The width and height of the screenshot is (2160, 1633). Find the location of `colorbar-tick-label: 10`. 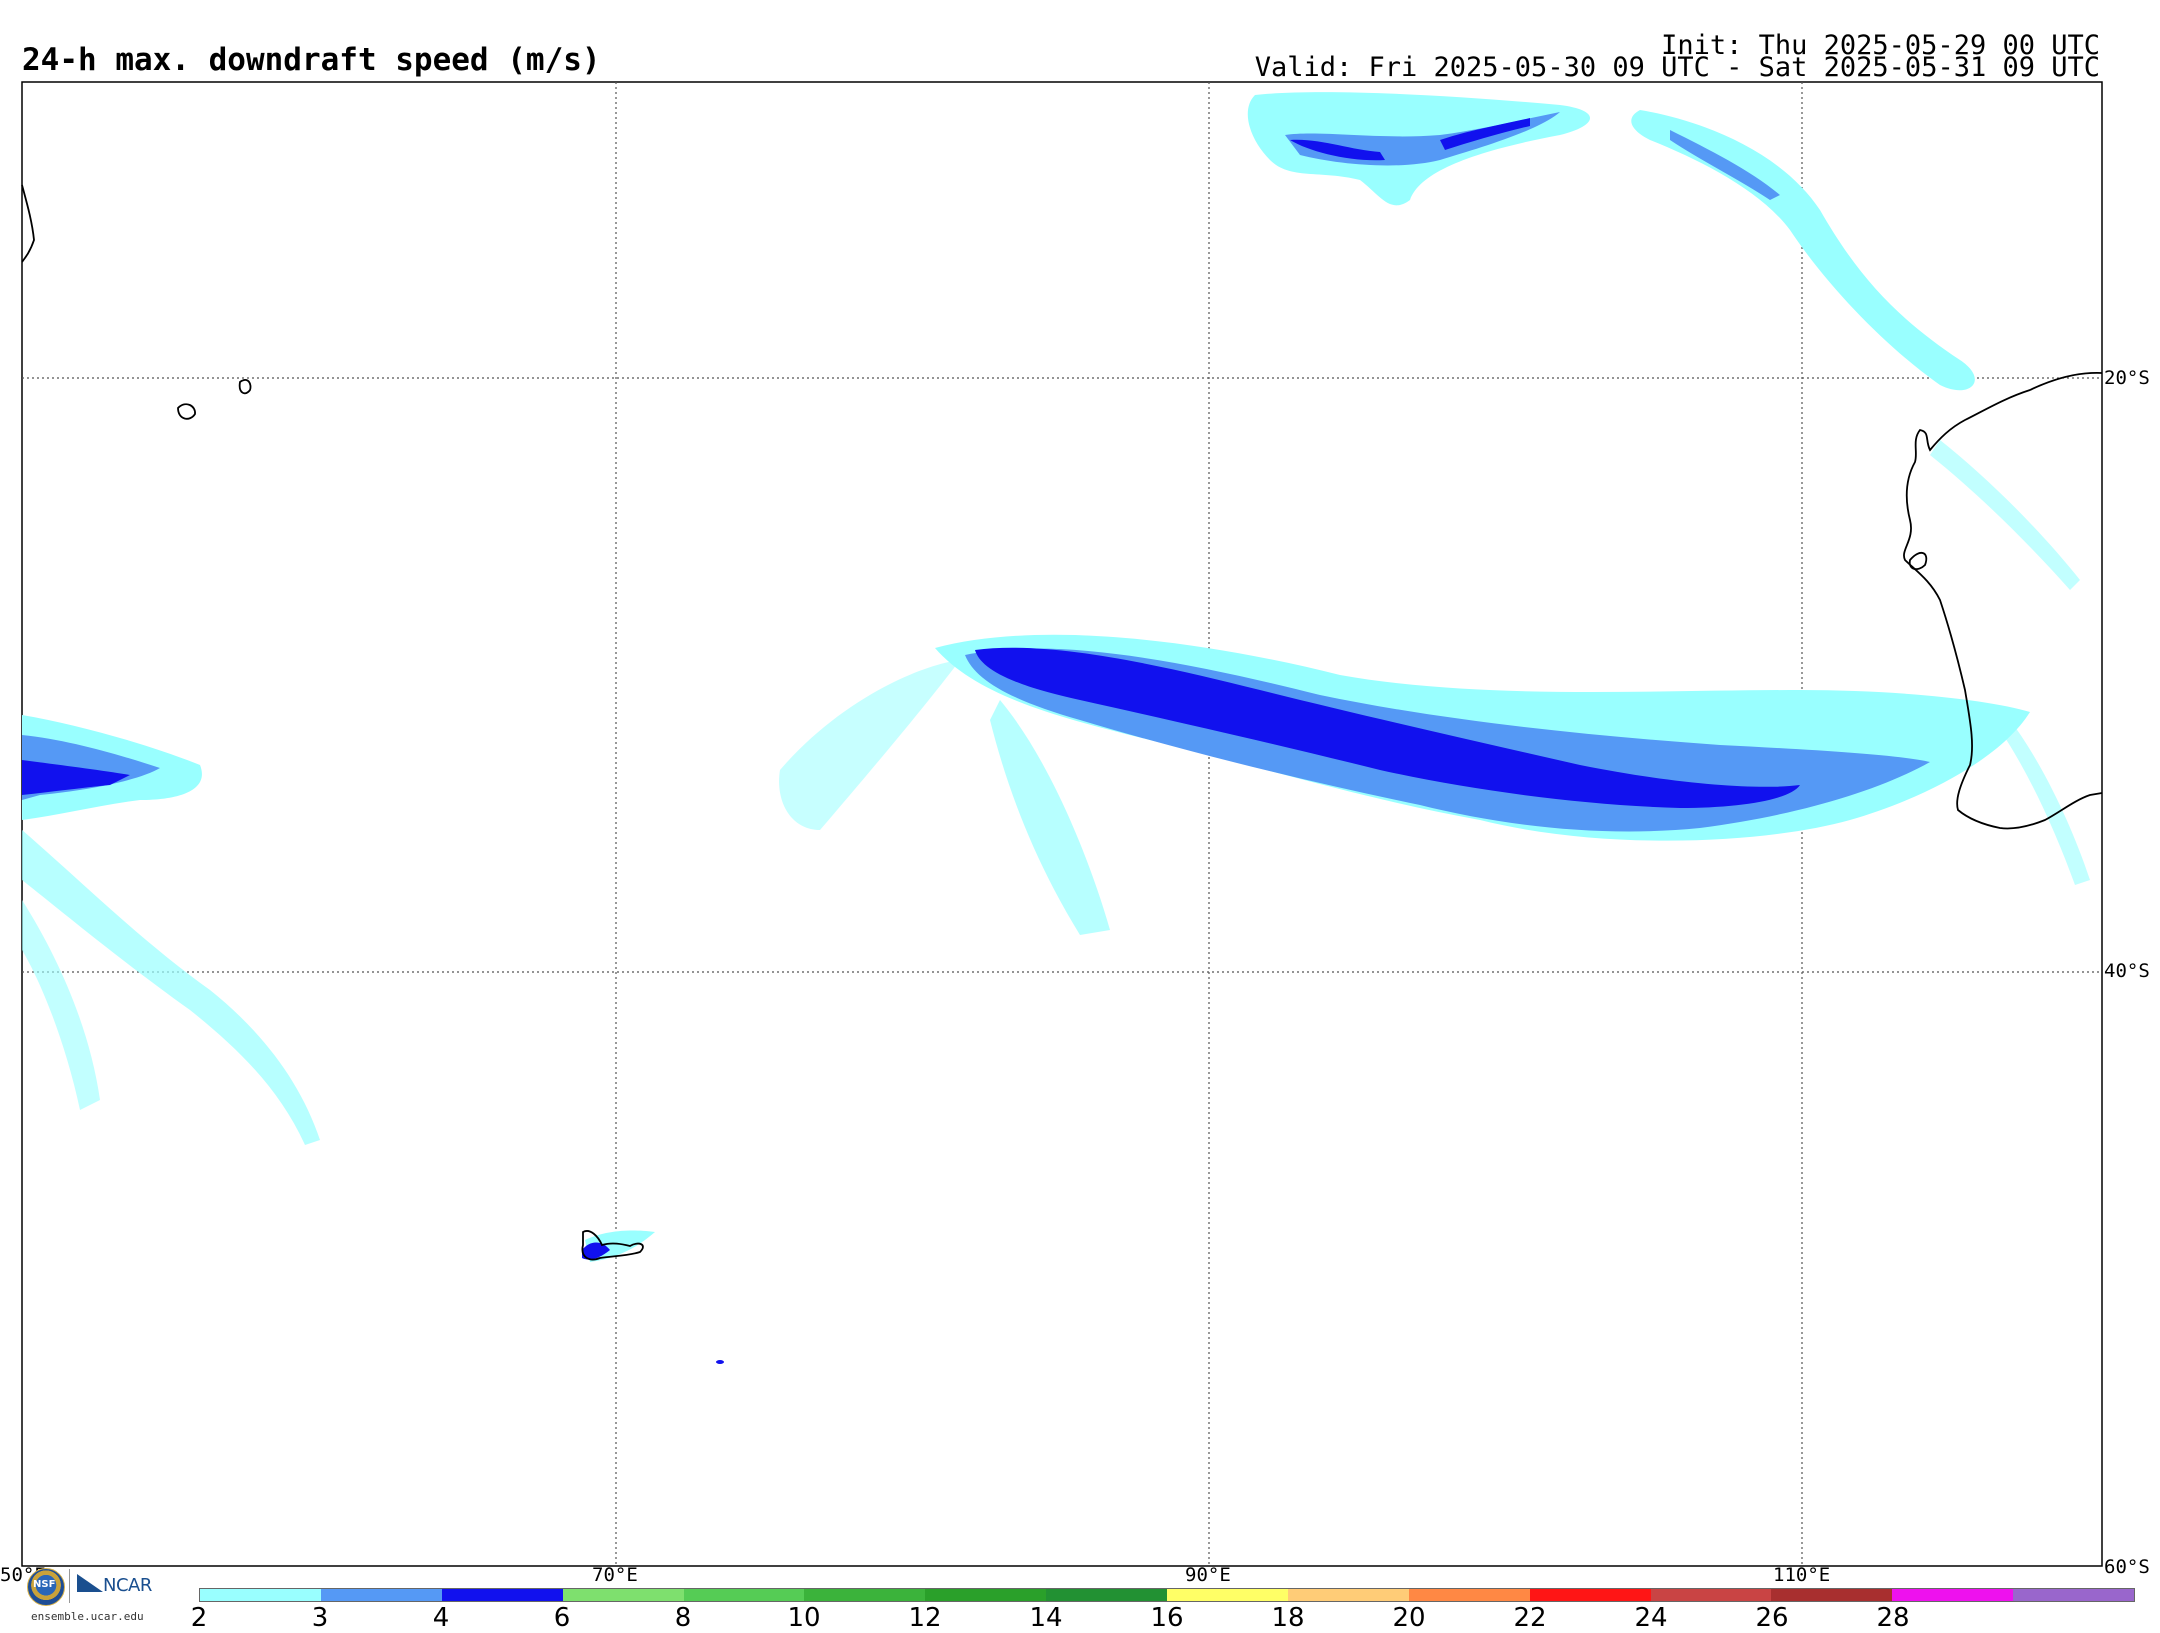

colorbar-tick-label: 10 is located at coordinates (804, 1618).